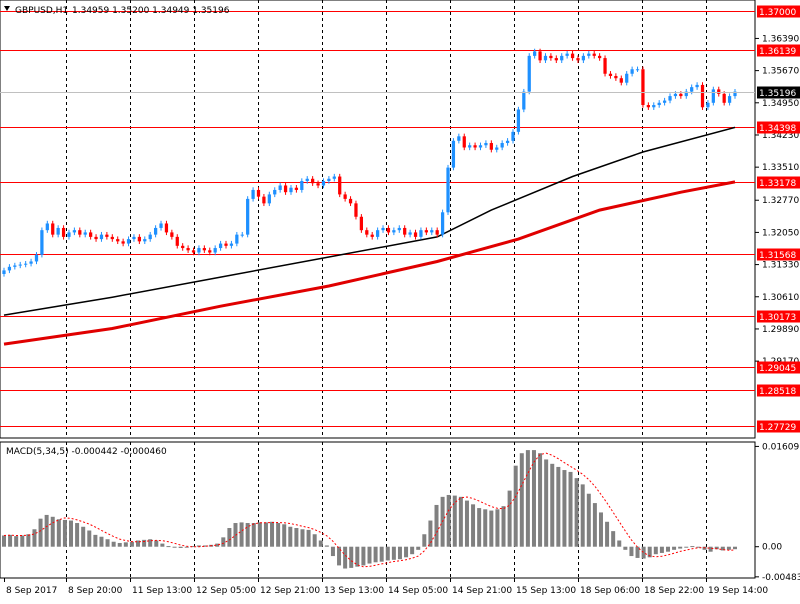 Image resolution: width=800 pixels, height=604 pixels. What do you see at coordinates (780, 330) in the screenshot?
I see `price-tick-label: 1.29890` at bounding box center [780, 330].